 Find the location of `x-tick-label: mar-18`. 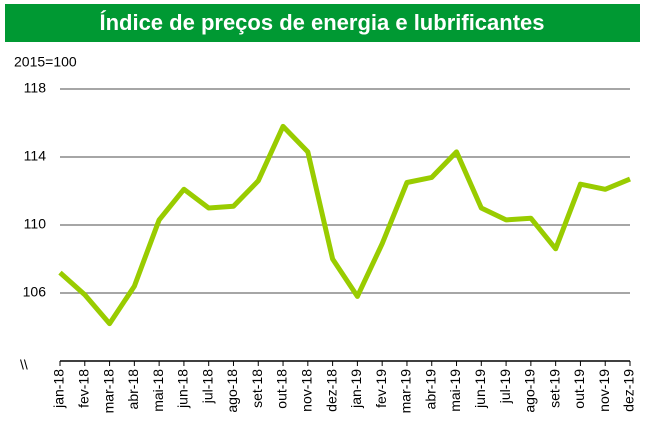

x-tick-label: mar-18 is located at coordinates (108, 391).